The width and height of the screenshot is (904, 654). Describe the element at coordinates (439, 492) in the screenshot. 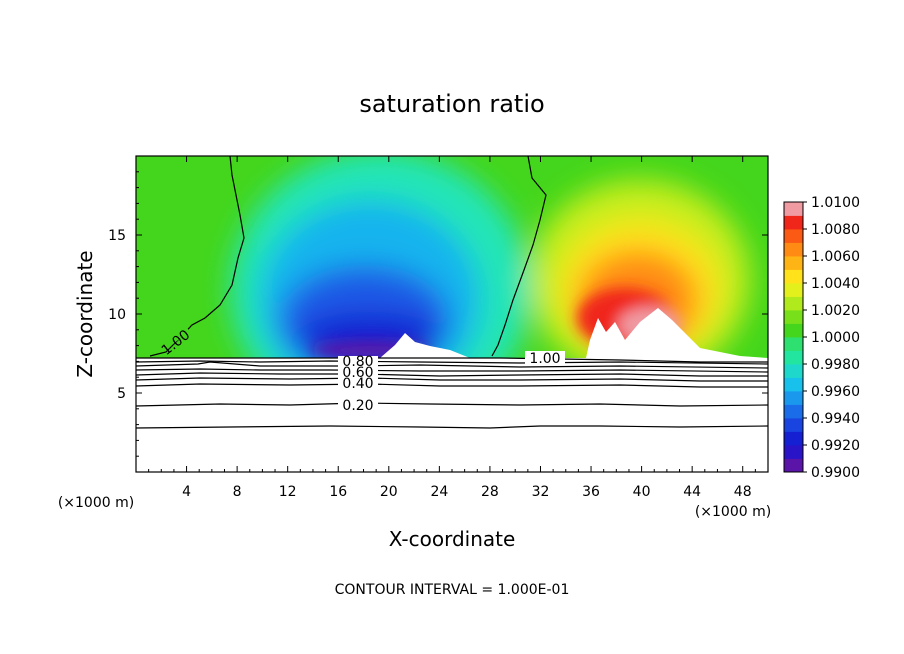

I see `x-tick-label: 24` at that location.